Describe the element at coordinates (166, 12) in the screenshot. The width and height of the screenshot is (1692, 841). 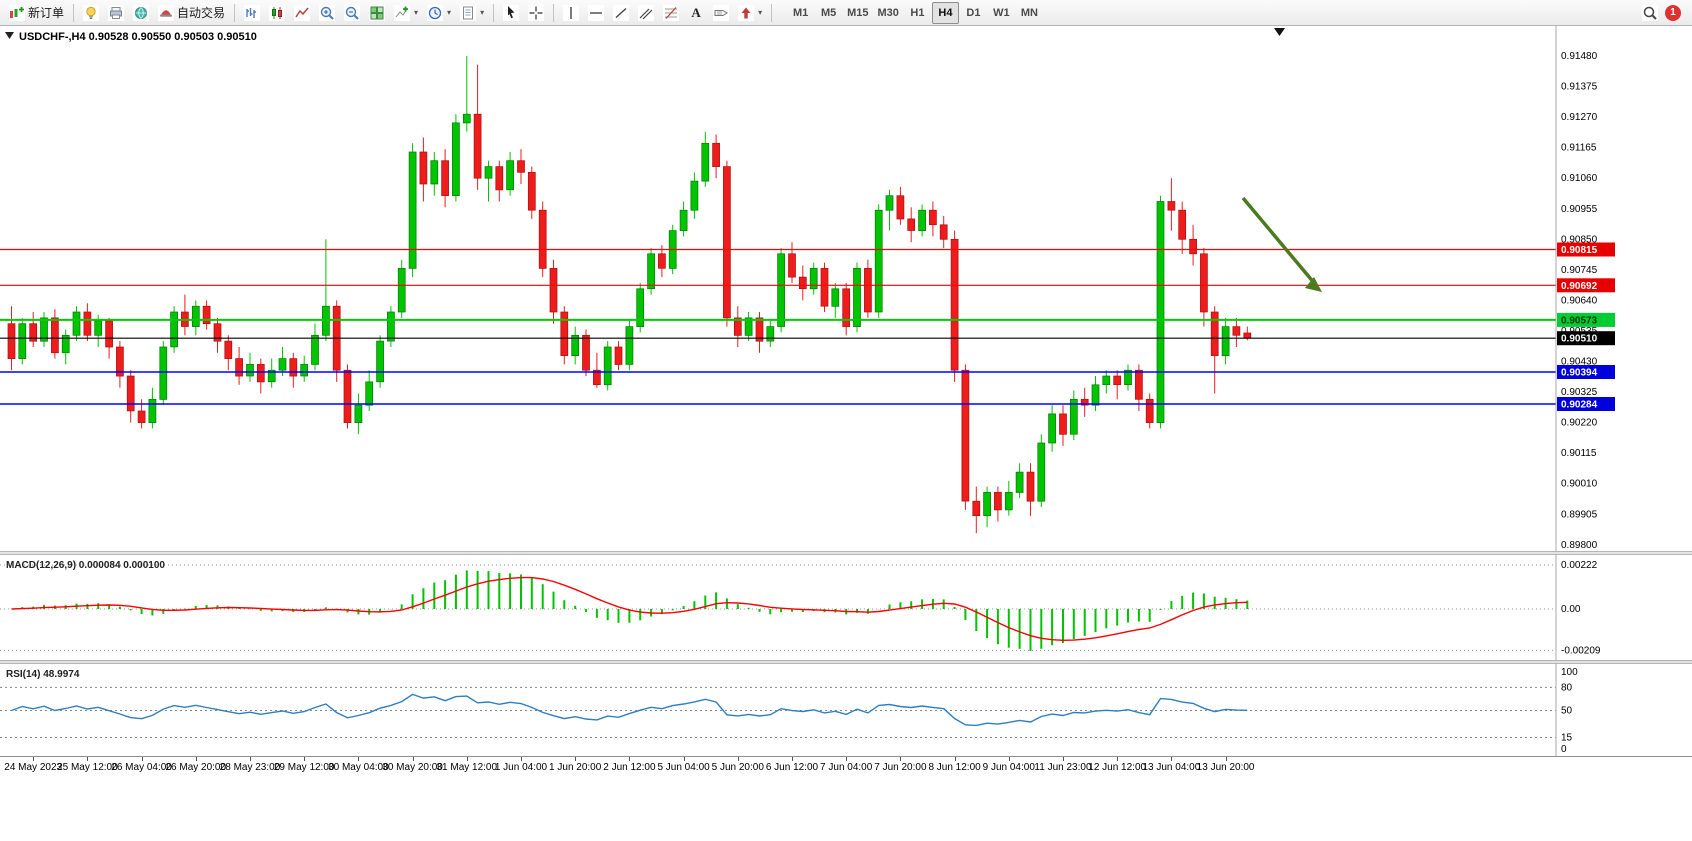
I see `auto-trading-hat-icon` at that location.